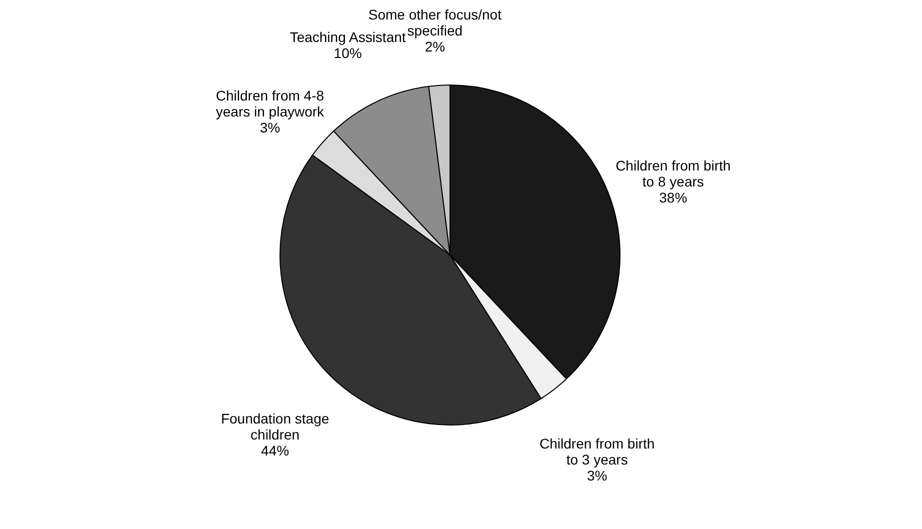 This screenshot has height=529, width=922. I want to click on data-label: 2%, so click(435, 46).